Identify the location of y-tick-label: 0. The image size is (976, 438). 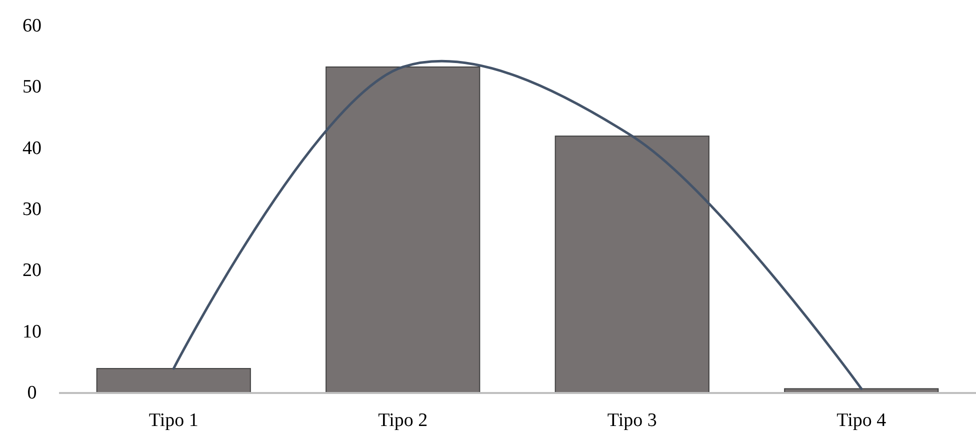
(32, 393).